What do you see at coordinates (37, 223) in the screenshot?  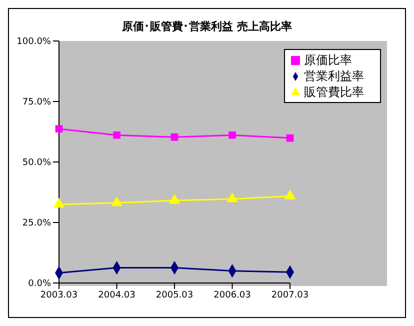 I see `y-tick-label: 25.0%` at bounding box center [37, 223].